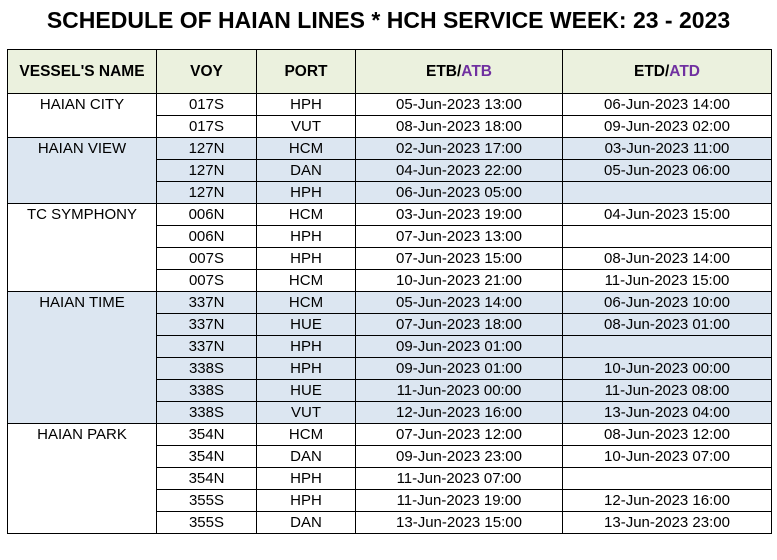 Image resolution: width=777 pixels, height=560 pixels. What do you see at coordinates (667, 104) in the screenshot?
I see `etd-cell: 06-Jun-2023 14:00` at bounding box center [667, 104].